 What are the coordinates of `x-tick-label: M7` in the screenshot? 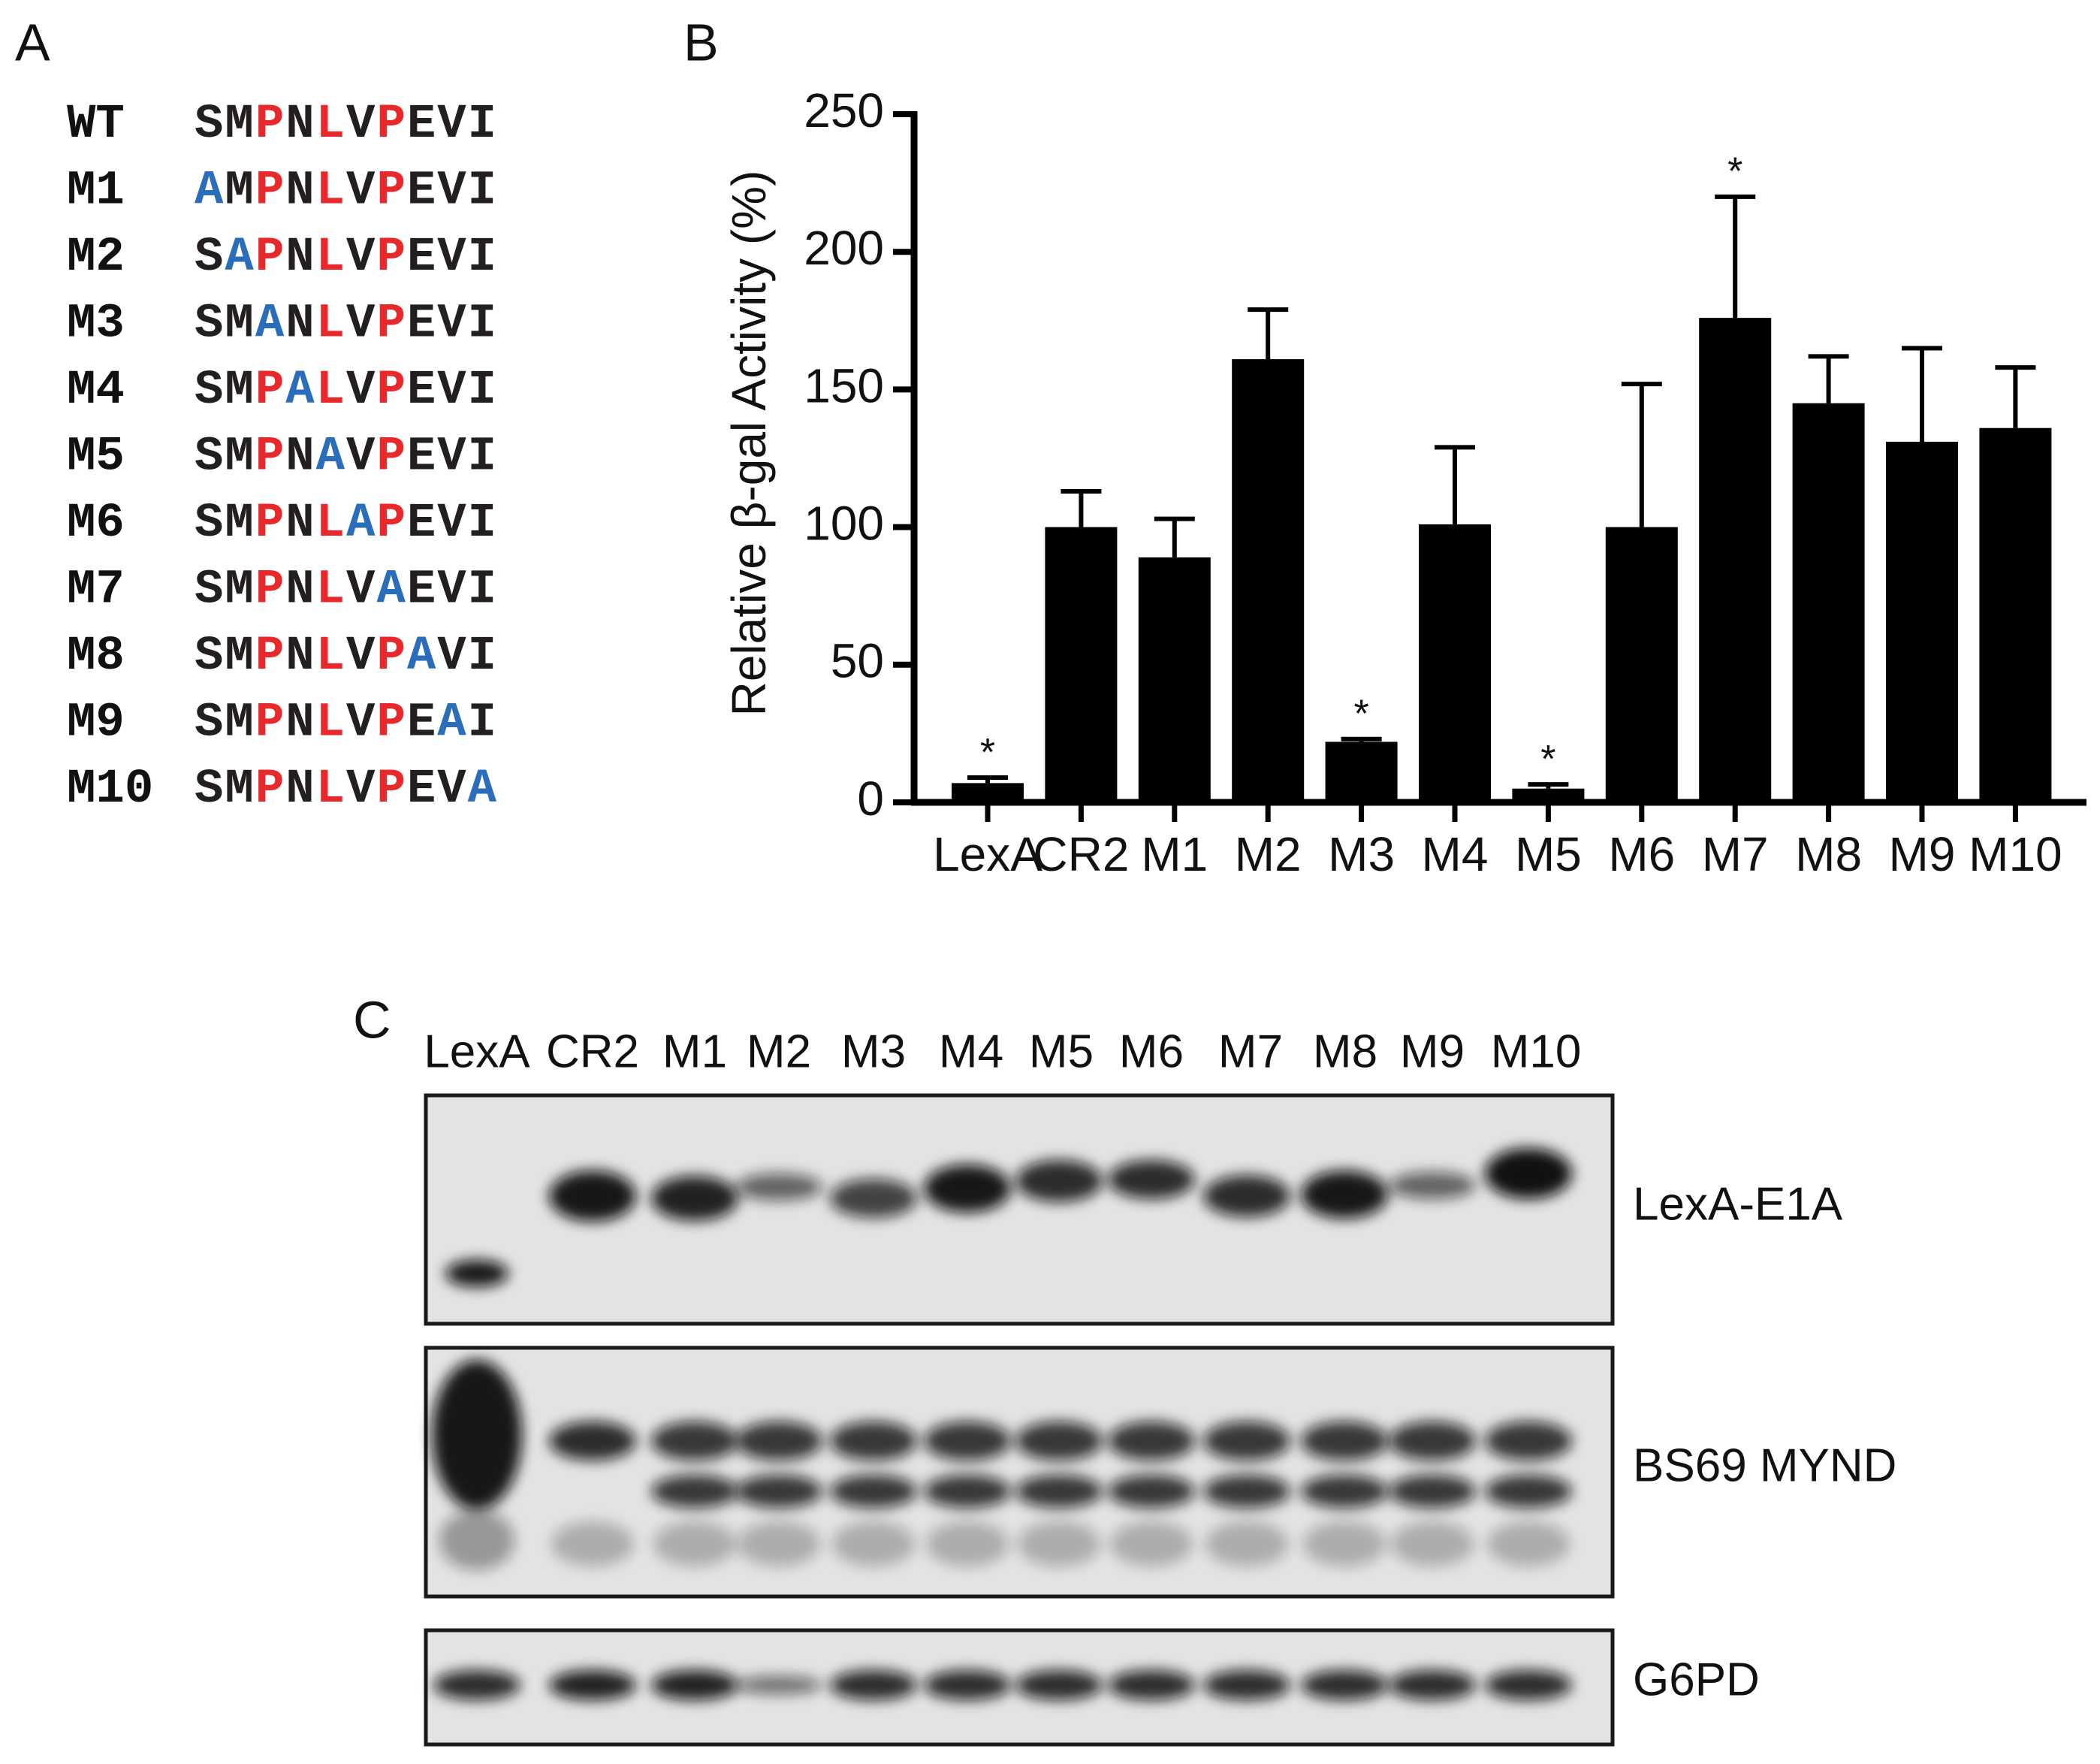 It's located at (1735, 854).